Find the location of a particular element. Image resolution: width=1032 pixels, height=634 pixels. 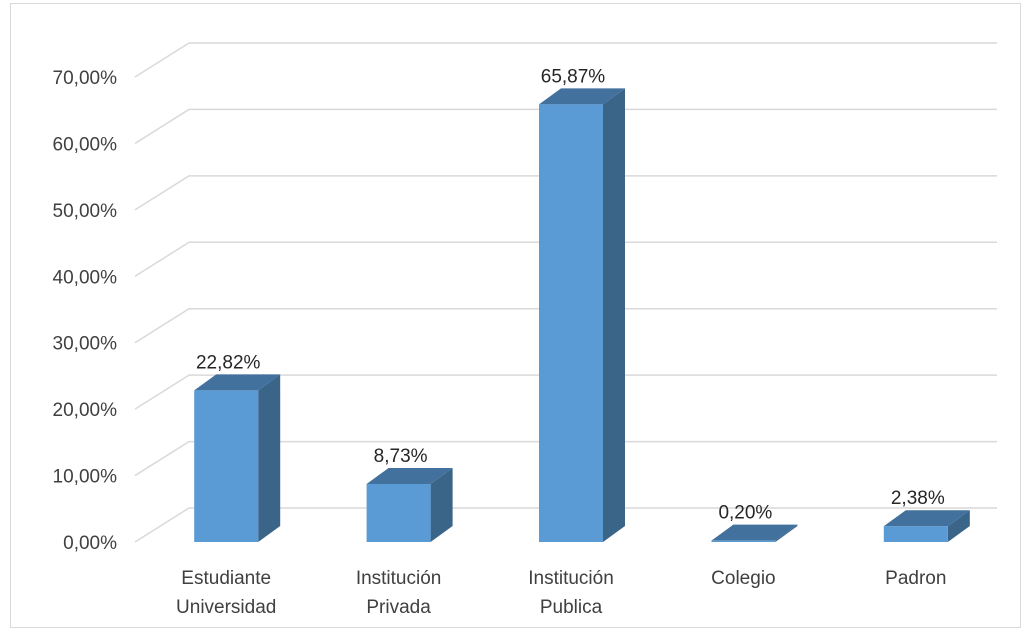

y-tick-label: 20,00% is located at coordinates (85, 410).